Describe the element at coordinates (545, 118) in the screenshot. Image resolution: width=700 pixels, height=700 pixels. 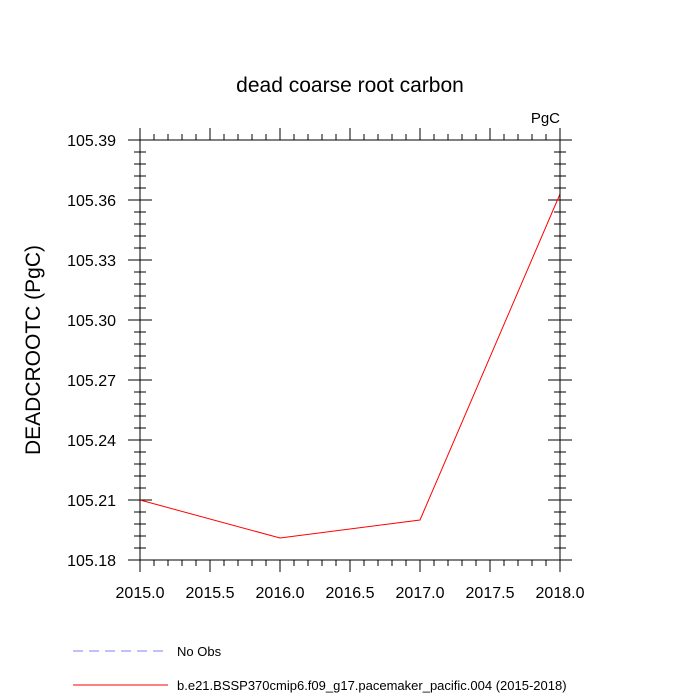
I see `units-label: PgC` at that location.